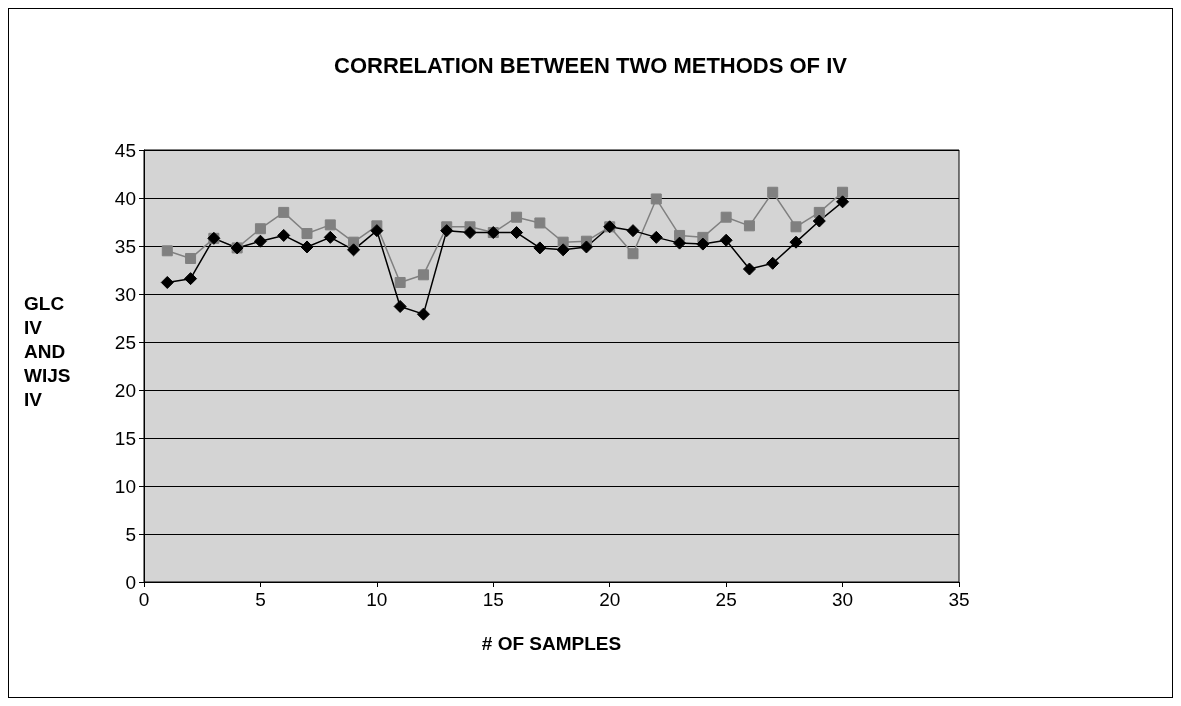  I want to click on y-tick-label: 20, so click(125, 390).